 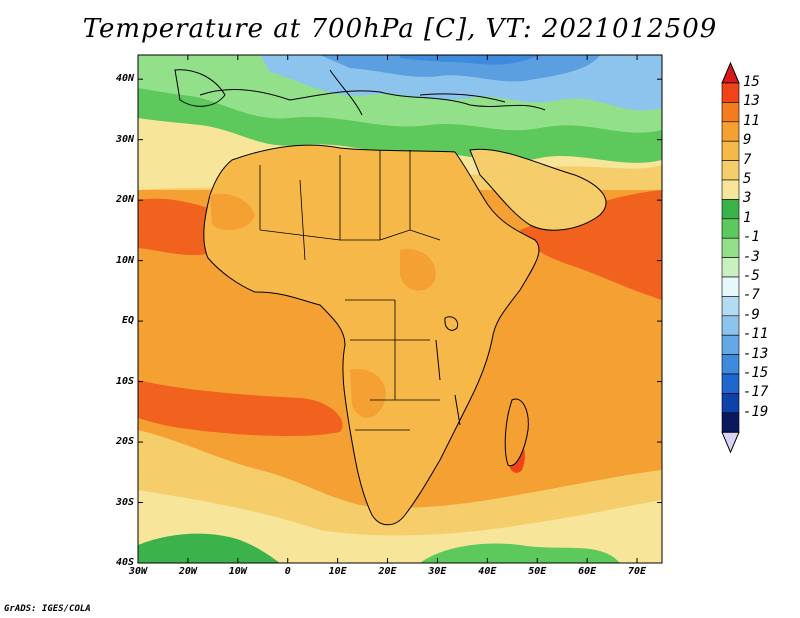 I want to click on colorbar-label: -3, so click(x=751, y=256).